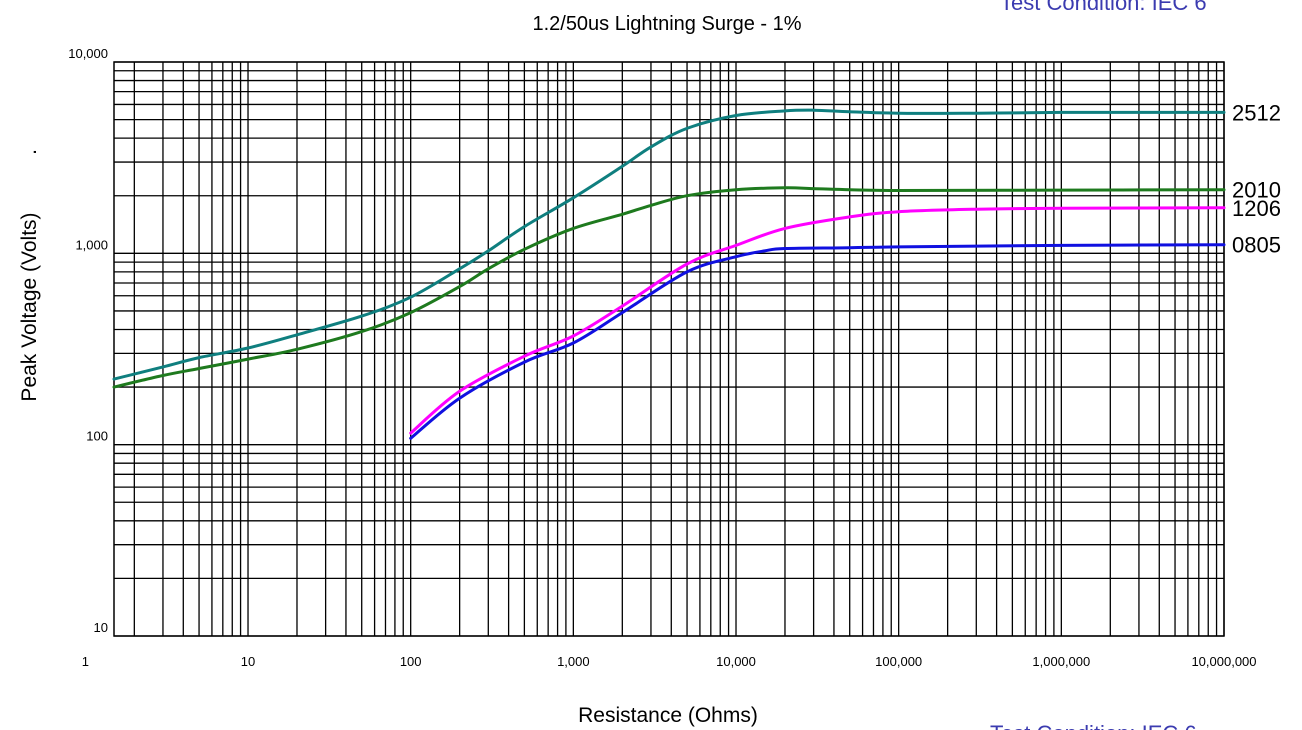 The width and height of the screenshot is (1302, 730). What do you see at coordinates (1256, 190) in the screenshot?
I see `series-label-2010: 2010` at bounding box center [1256, 190].